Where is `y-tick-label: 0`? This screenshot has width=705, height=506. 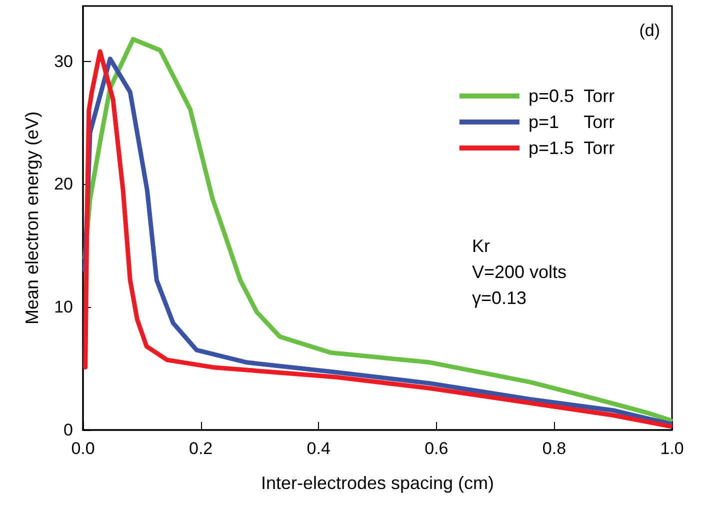 y-tick-label: 0 is located at coordinates (68, 430).